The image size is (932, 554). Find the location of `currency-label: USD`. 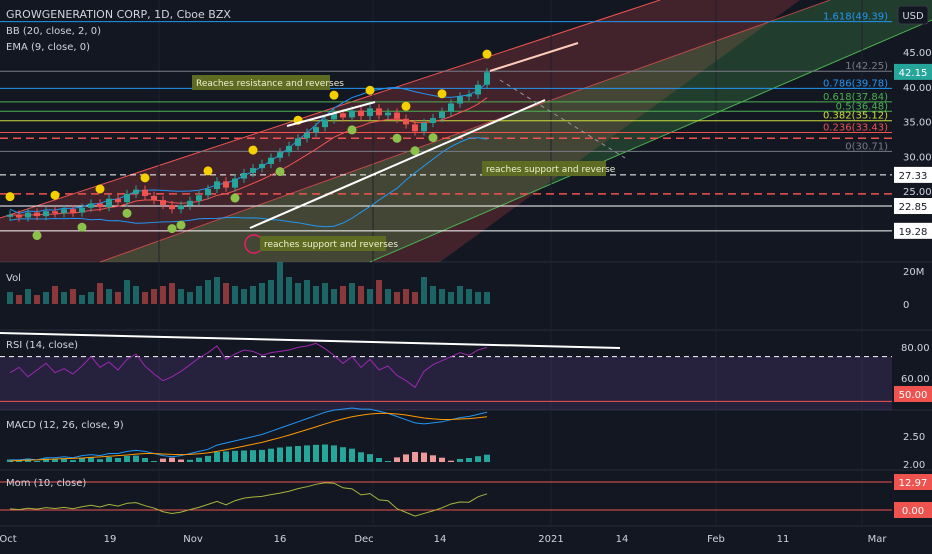

currency-label: USD is located at coordinates (913, 16).